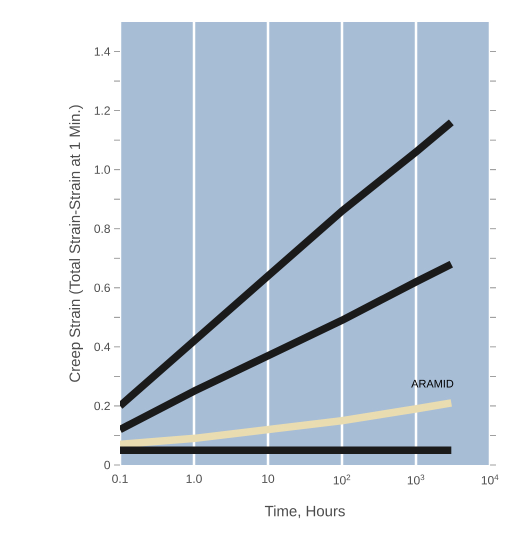 The height and width of the screenshot is (553, 525). I want to click on y-axis-title: Creep Strain (Total Strain-Strain at 1 Min.), so click(76, 243).